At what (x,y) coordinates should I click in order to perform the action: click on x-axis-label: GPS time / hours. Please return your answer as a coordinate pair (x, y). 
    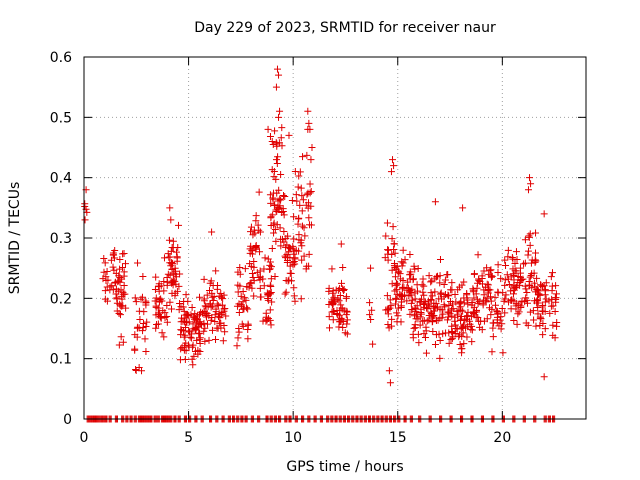
    Looking at the image, I should click on (344, 467).